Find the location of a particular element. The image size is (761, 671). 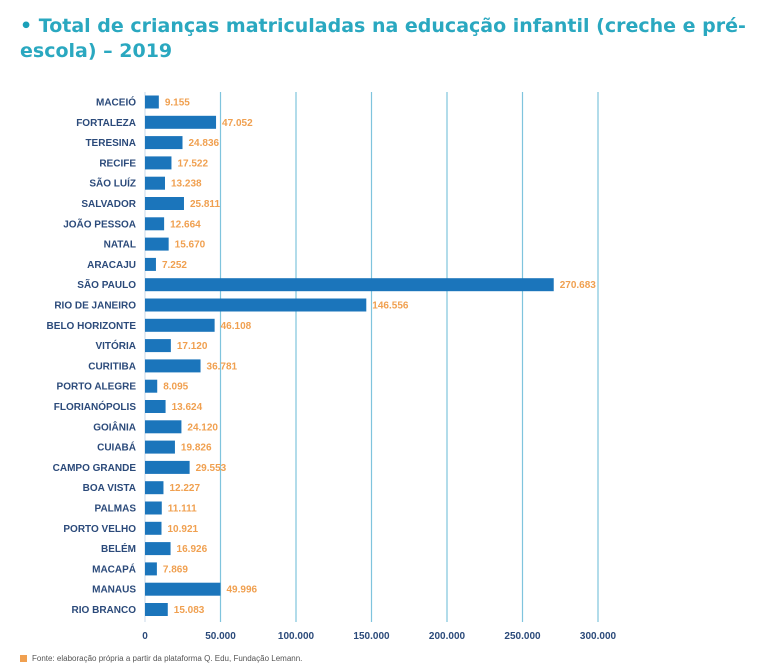

category-label: CURITIBA is located at coordinates (112, 366).